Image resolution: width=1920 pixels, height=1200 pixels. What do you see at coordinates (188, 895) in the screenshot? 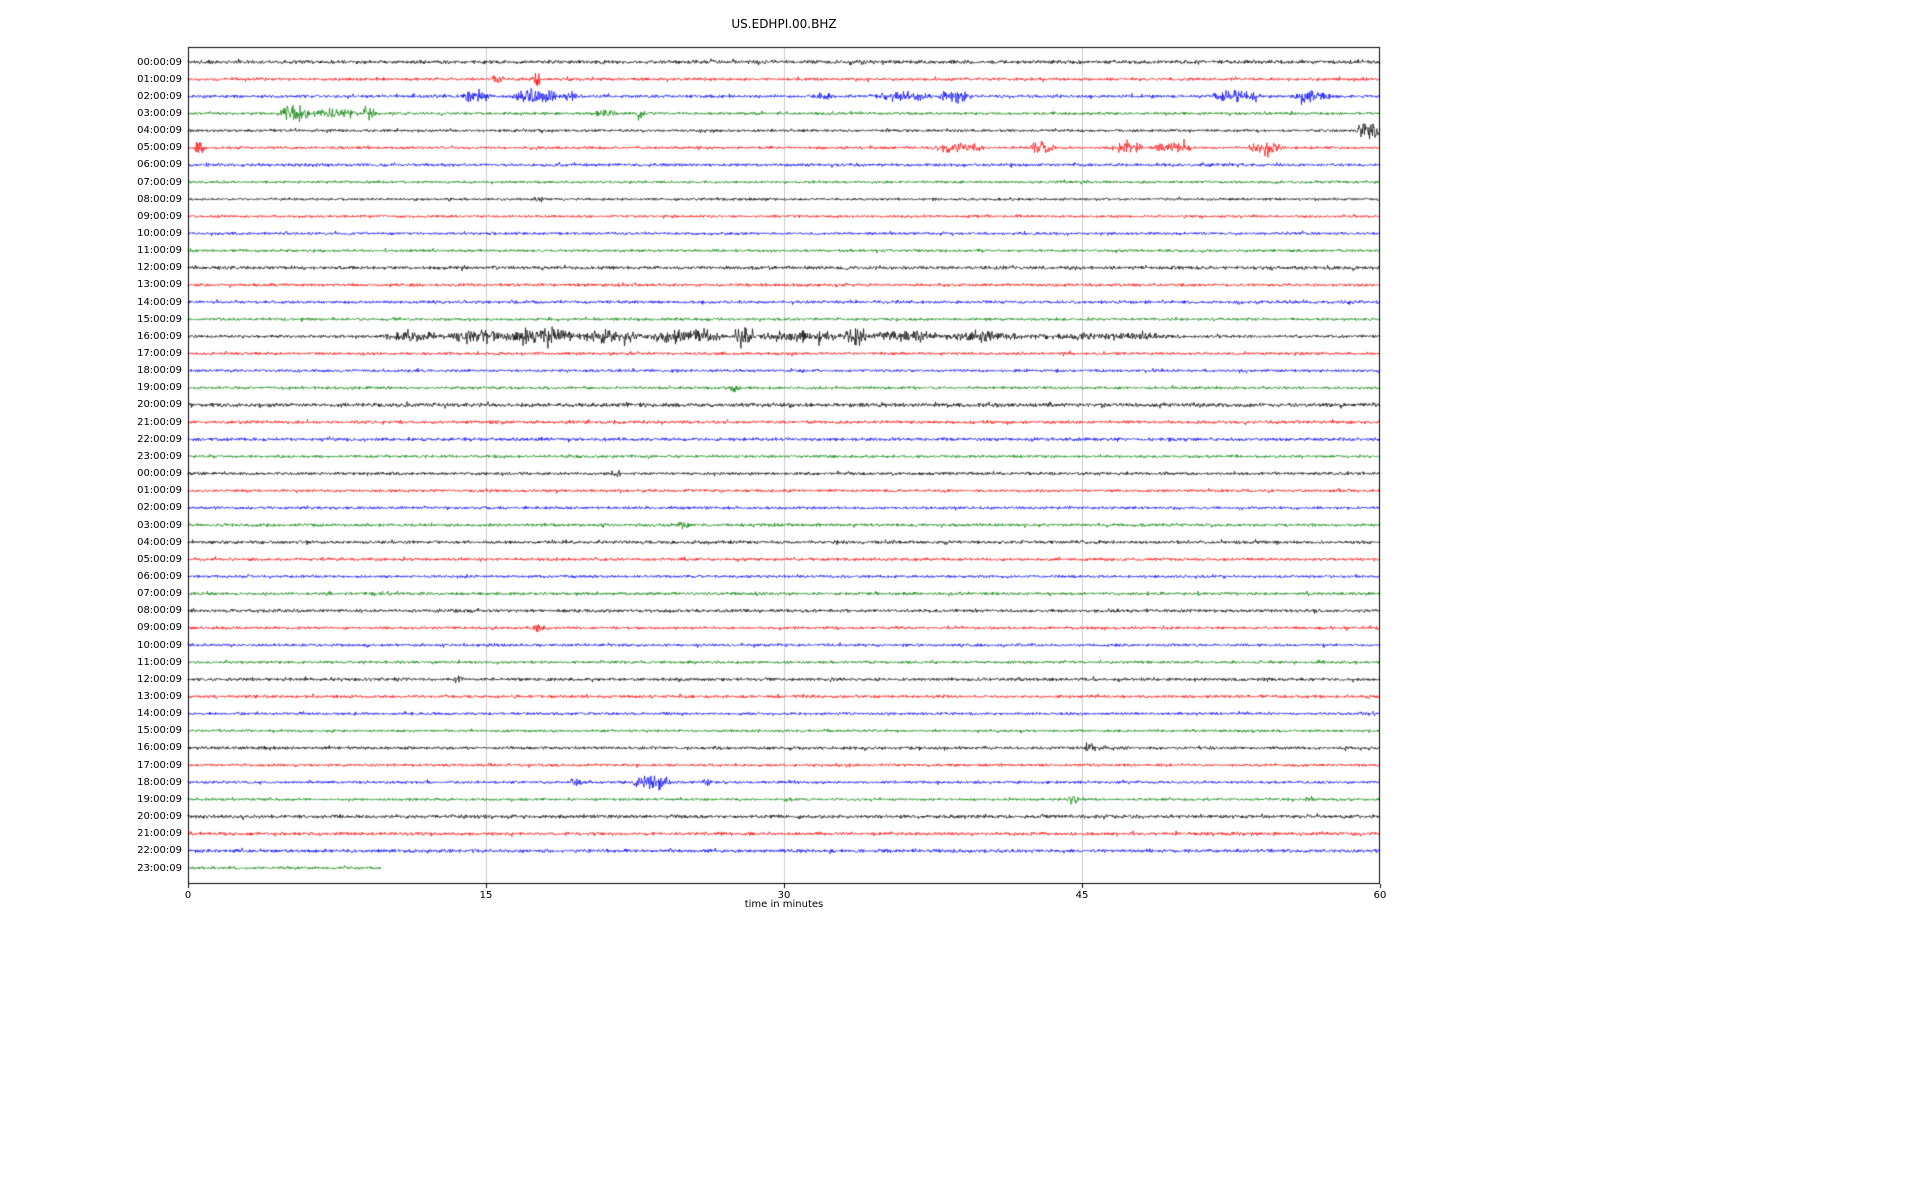
I see `x-tick-label: 0` at bounding box center [188, 895].